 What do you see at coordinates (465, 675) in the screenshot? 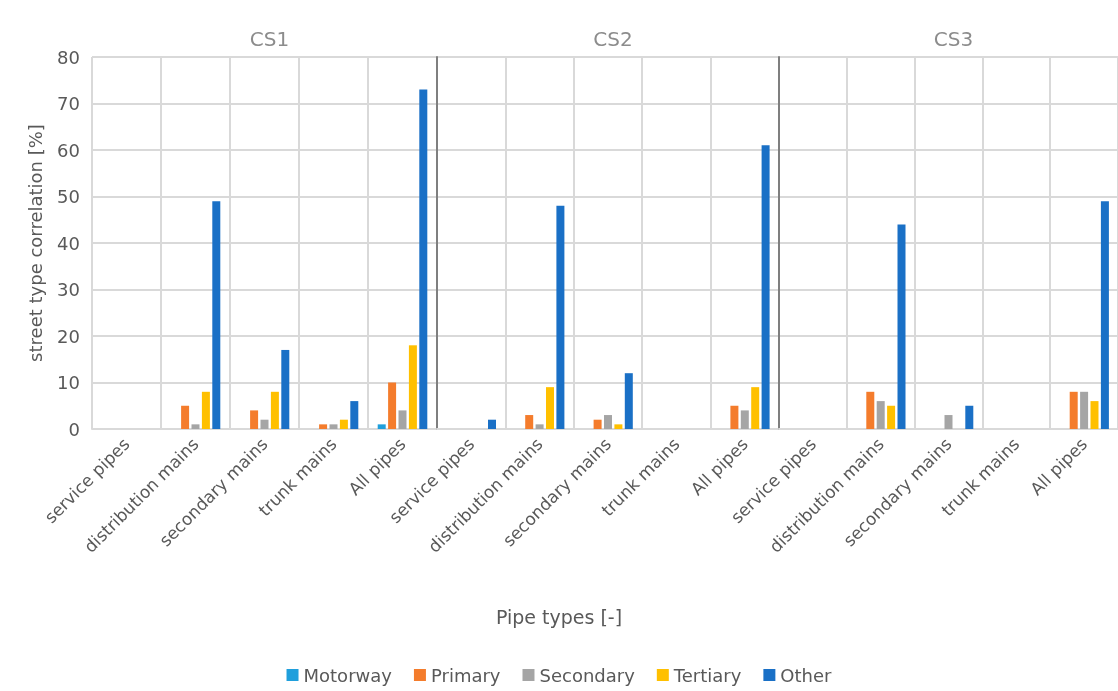
I see `legend-label: Primary` at bounding box center [465, 675].